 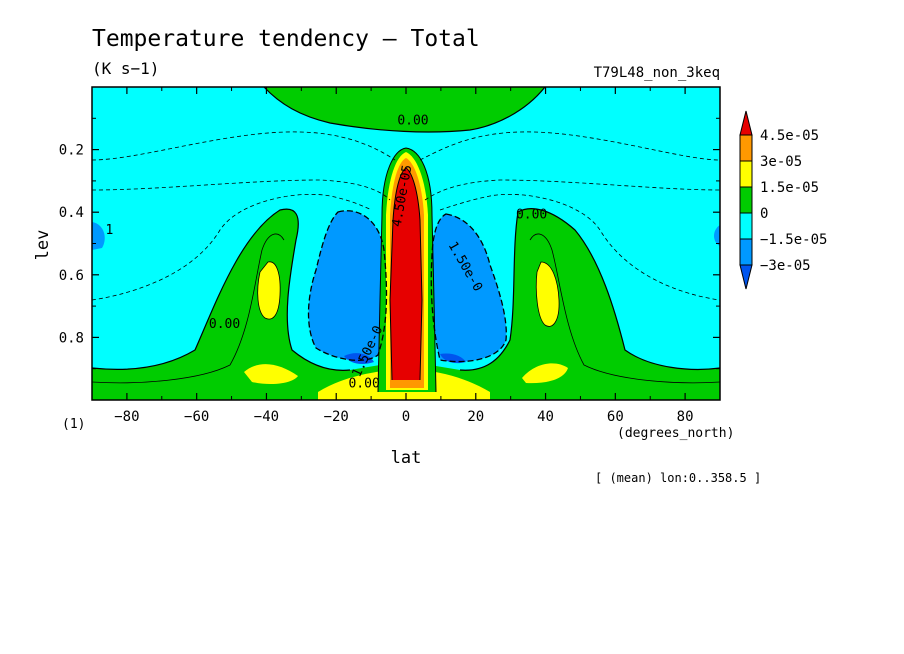 I want to click on contour-yellow-left, so click(x=269, y=290).